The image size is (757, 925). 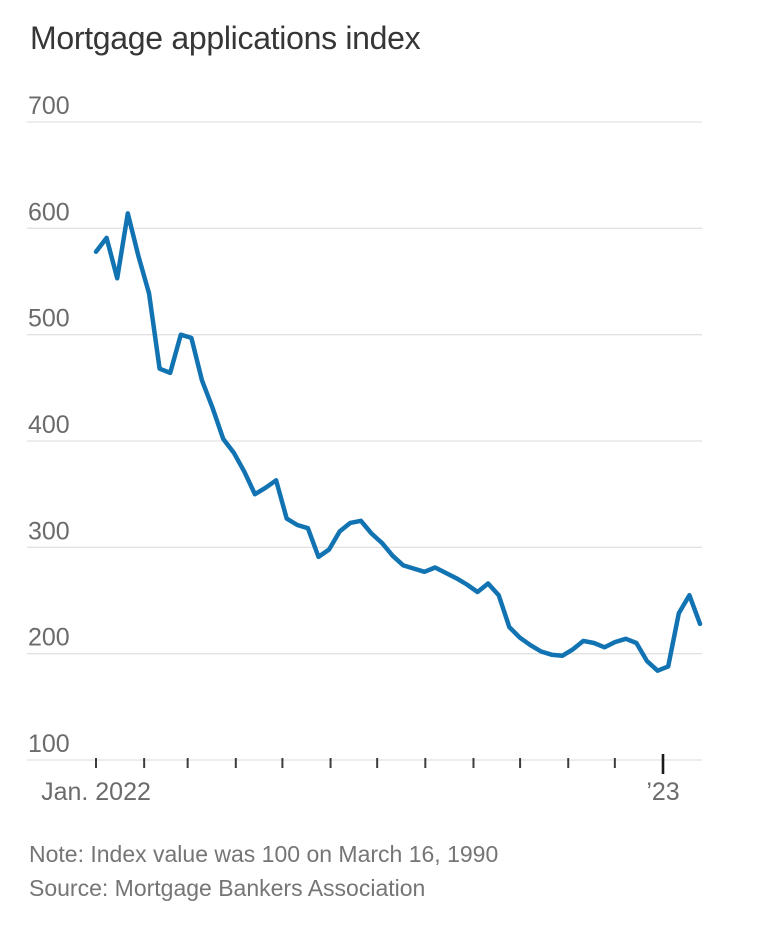 I want to click on y-axis-label: 700, so click(x=49, y=106).